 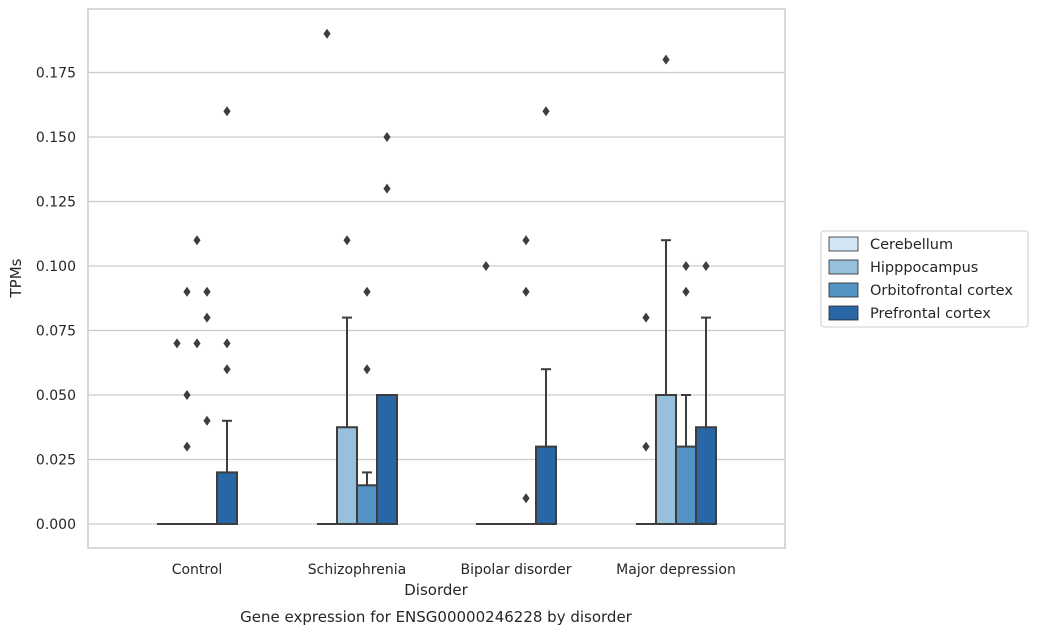 I want to click on legend-label: Cerebellum, so click(x=911, y=245).